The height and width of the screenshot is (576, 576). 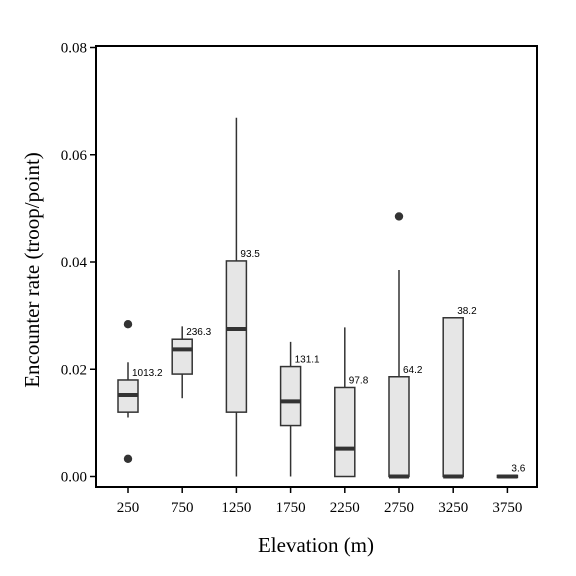 I want to click on box-1750: 131.1, so click(x=299, y=409).